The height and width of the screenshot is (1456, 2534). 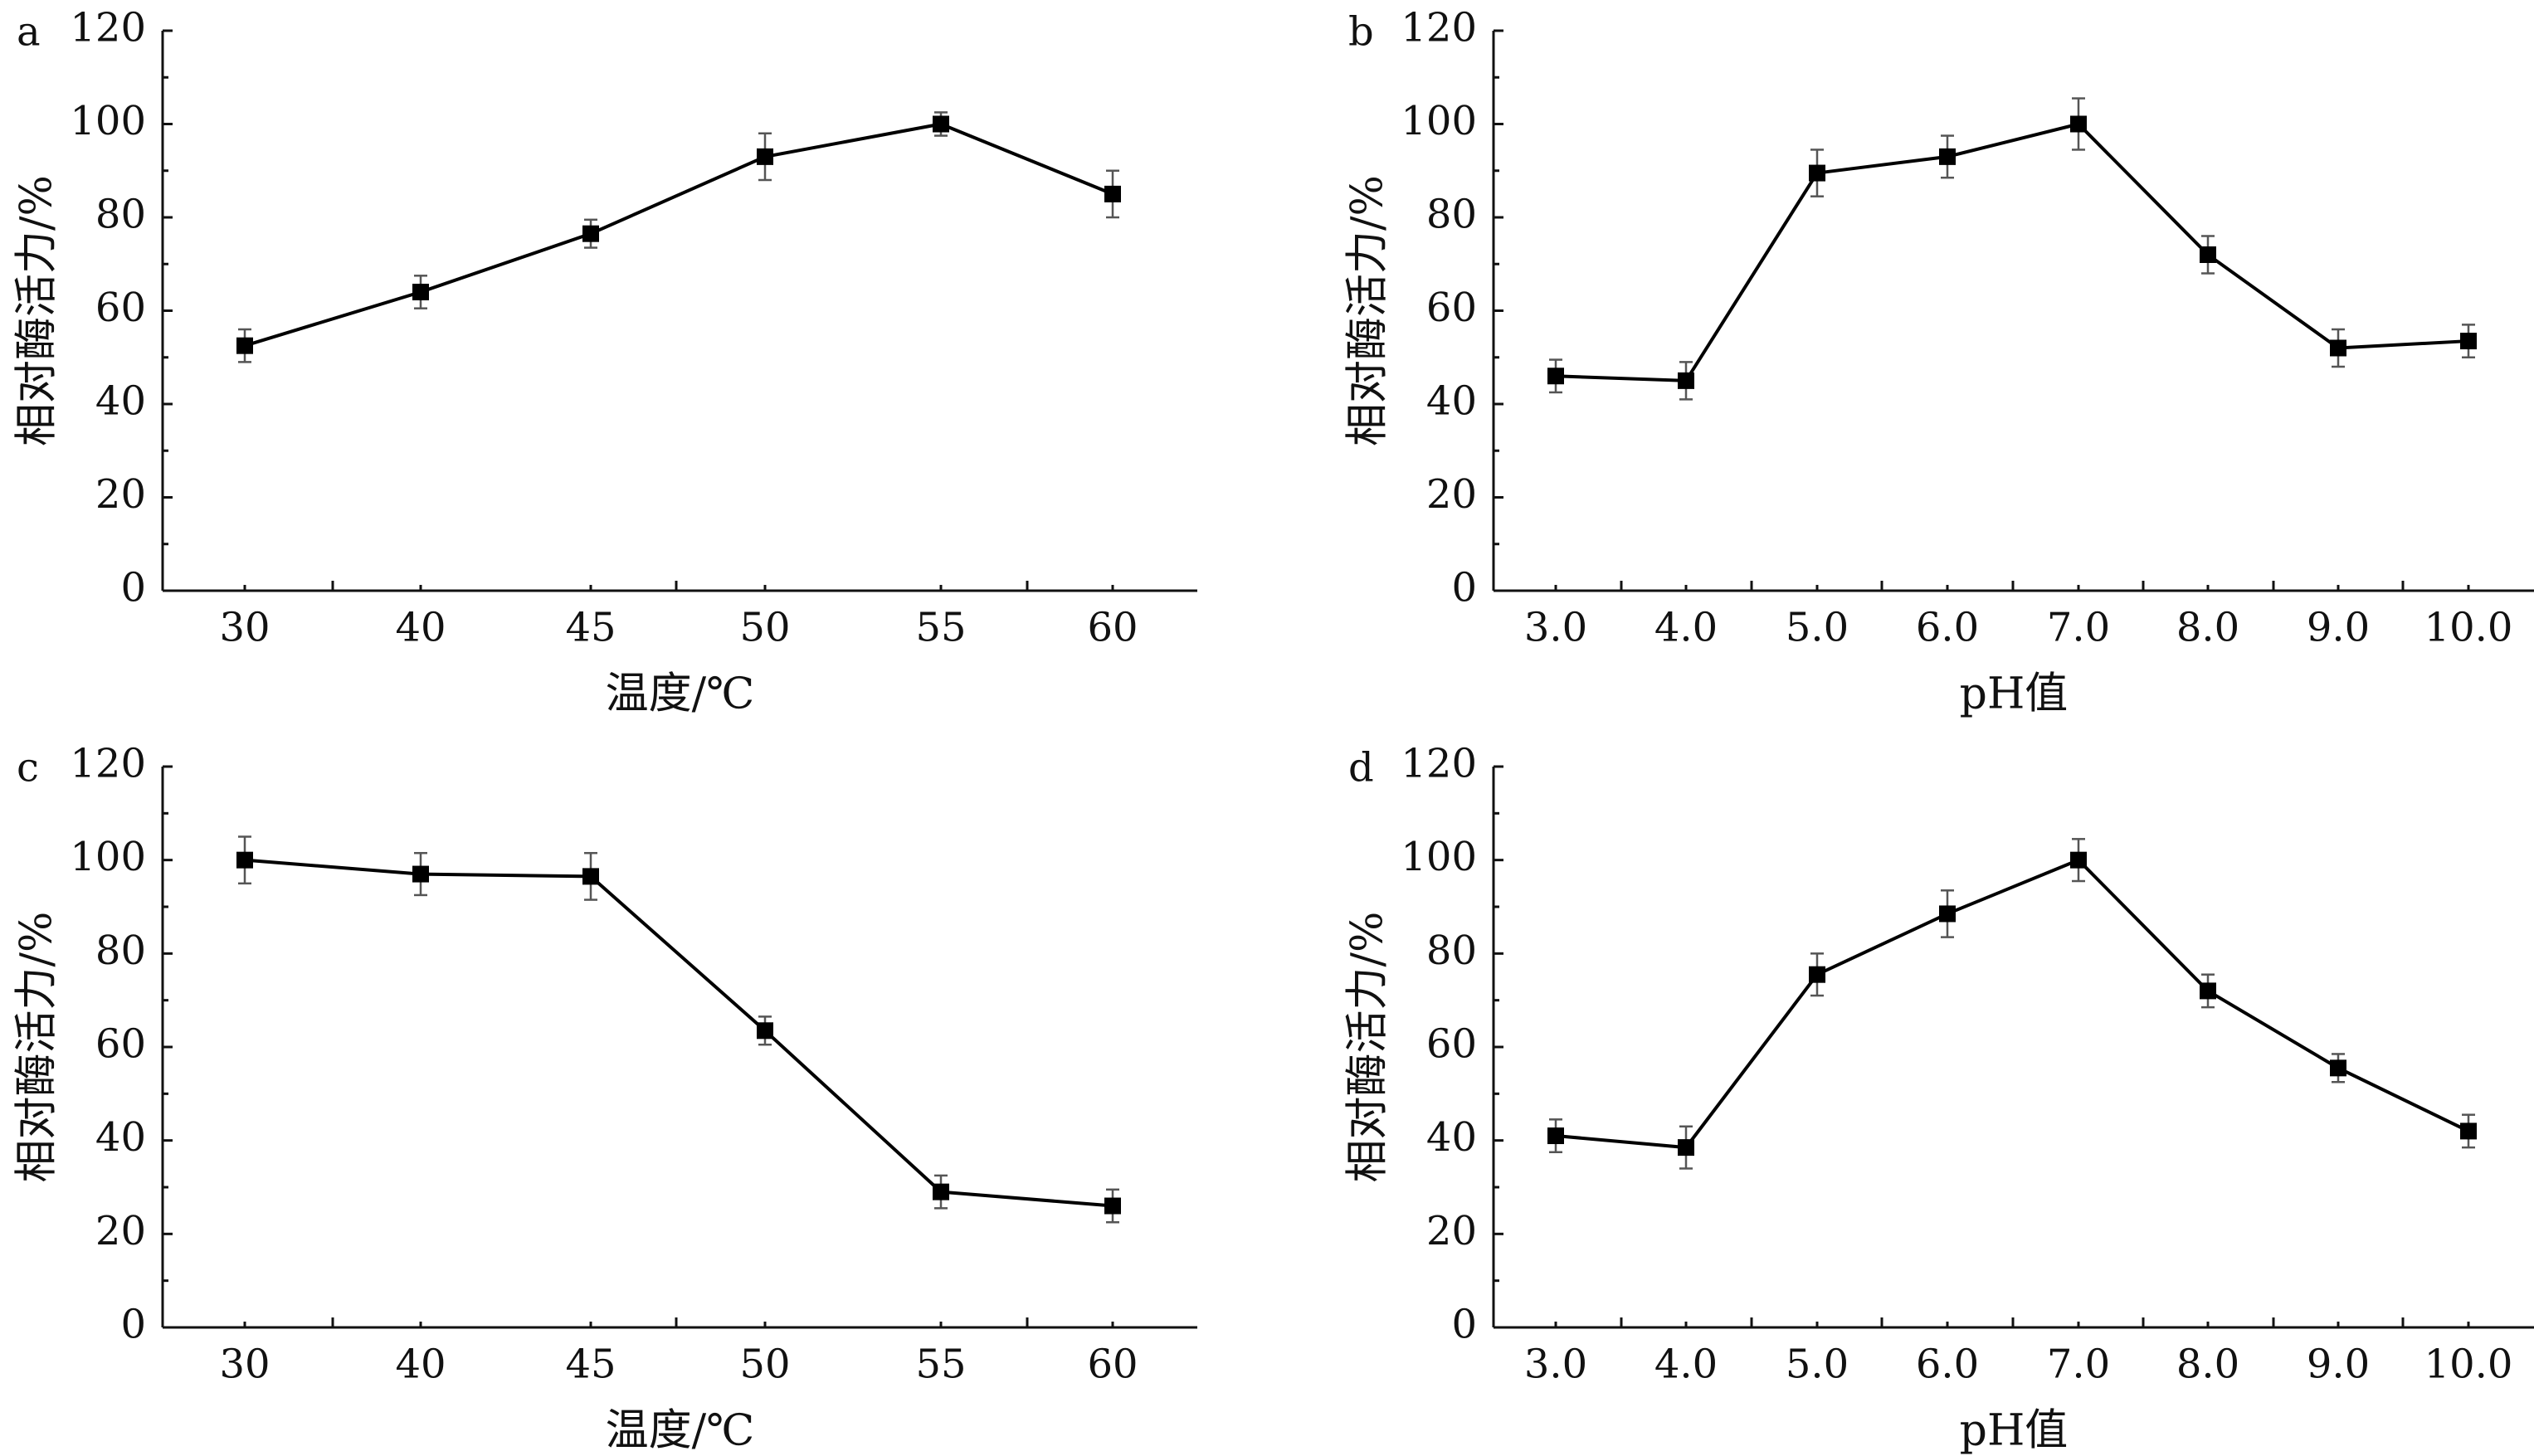 I want to click on panel-letter: b, so click(x=1361, y=32).